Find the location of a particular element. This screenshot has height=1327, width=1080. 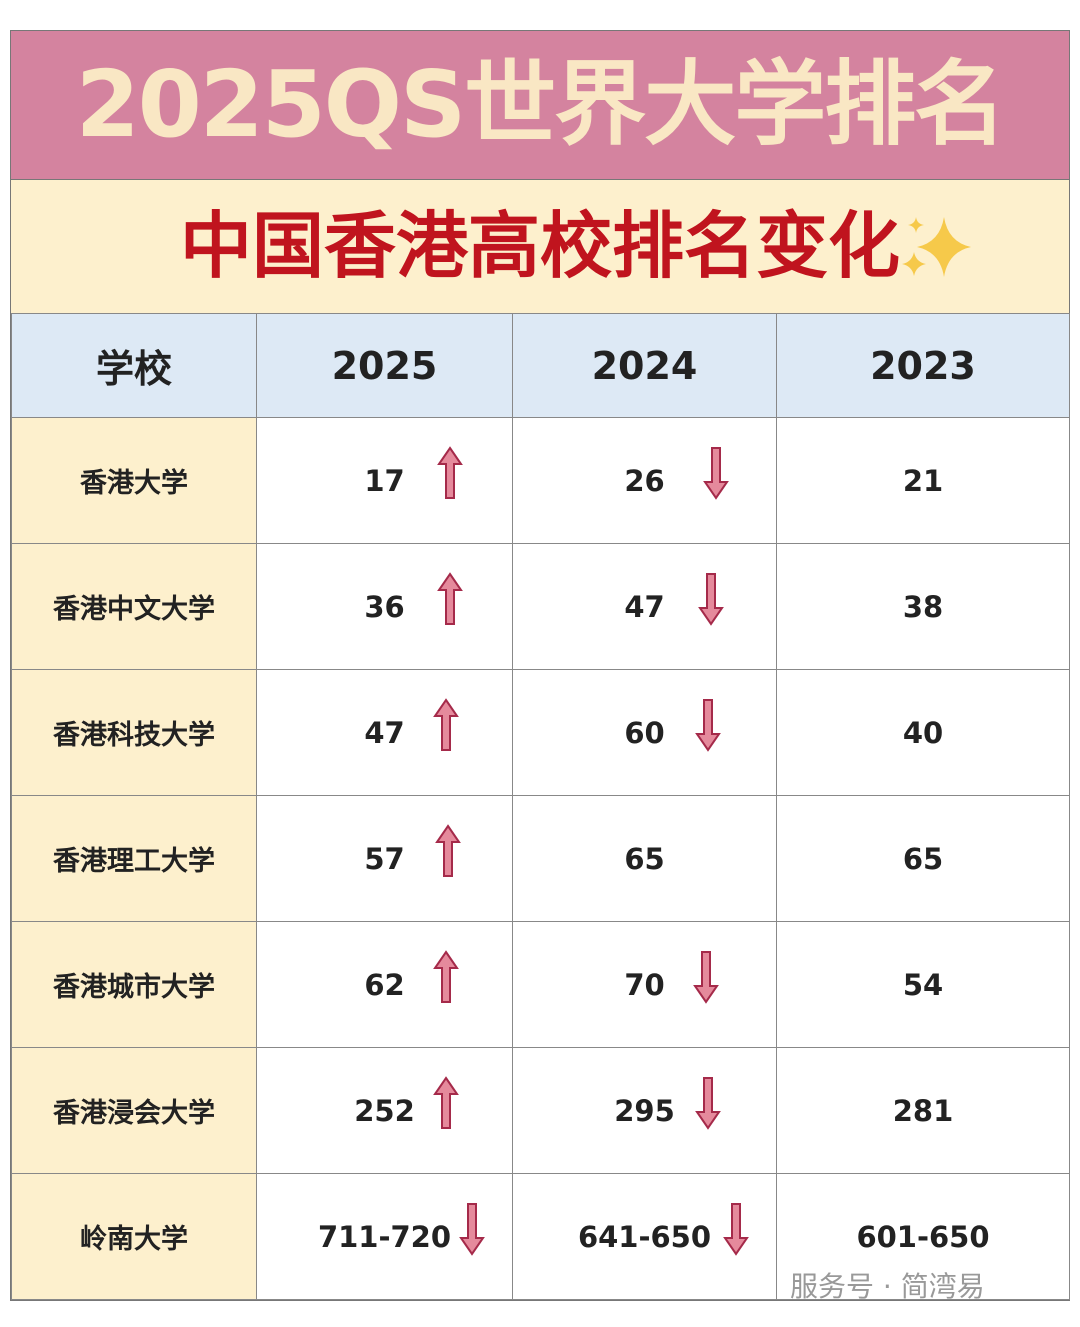

table-row: 香港浸会大学 252 295 281 is located at coordinates (540, 1110).